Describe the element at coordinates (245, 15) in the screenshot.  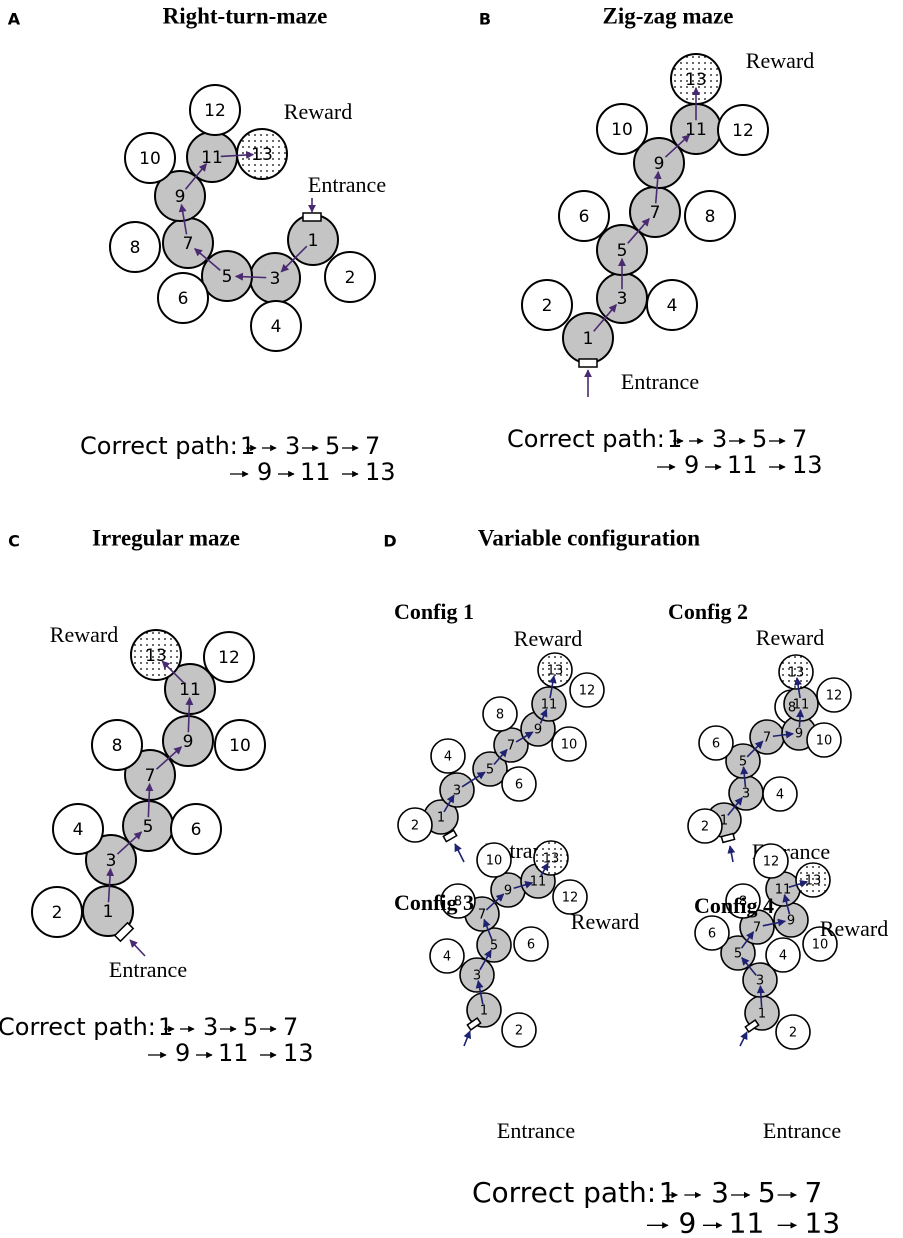
I see `panel-title: Right-turn-maze` at that location.